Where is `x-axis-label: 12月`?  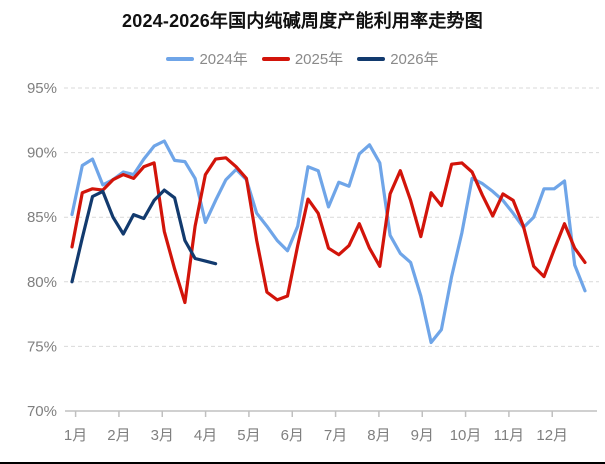 x-axis-label: 12月 is located at coordinates (552, 435).